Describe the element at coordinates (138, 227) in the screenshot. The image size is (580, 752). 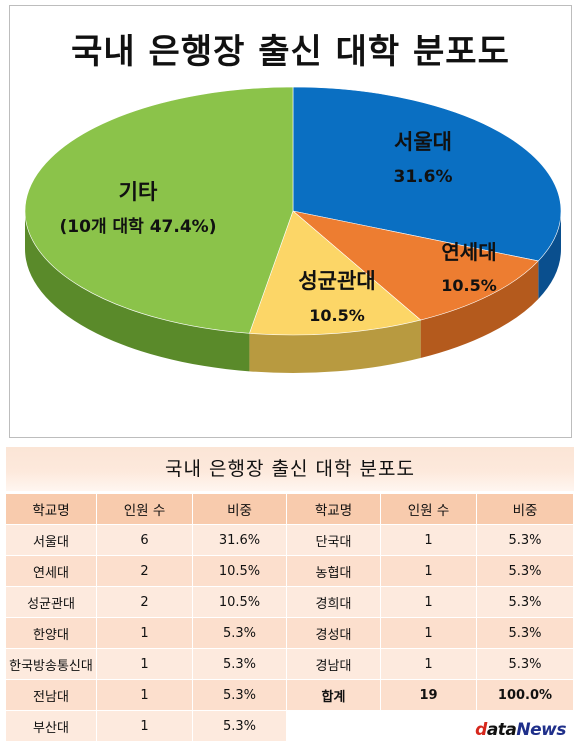
I see `slice-value-label: (10개 대학 47.4%)` at that location.